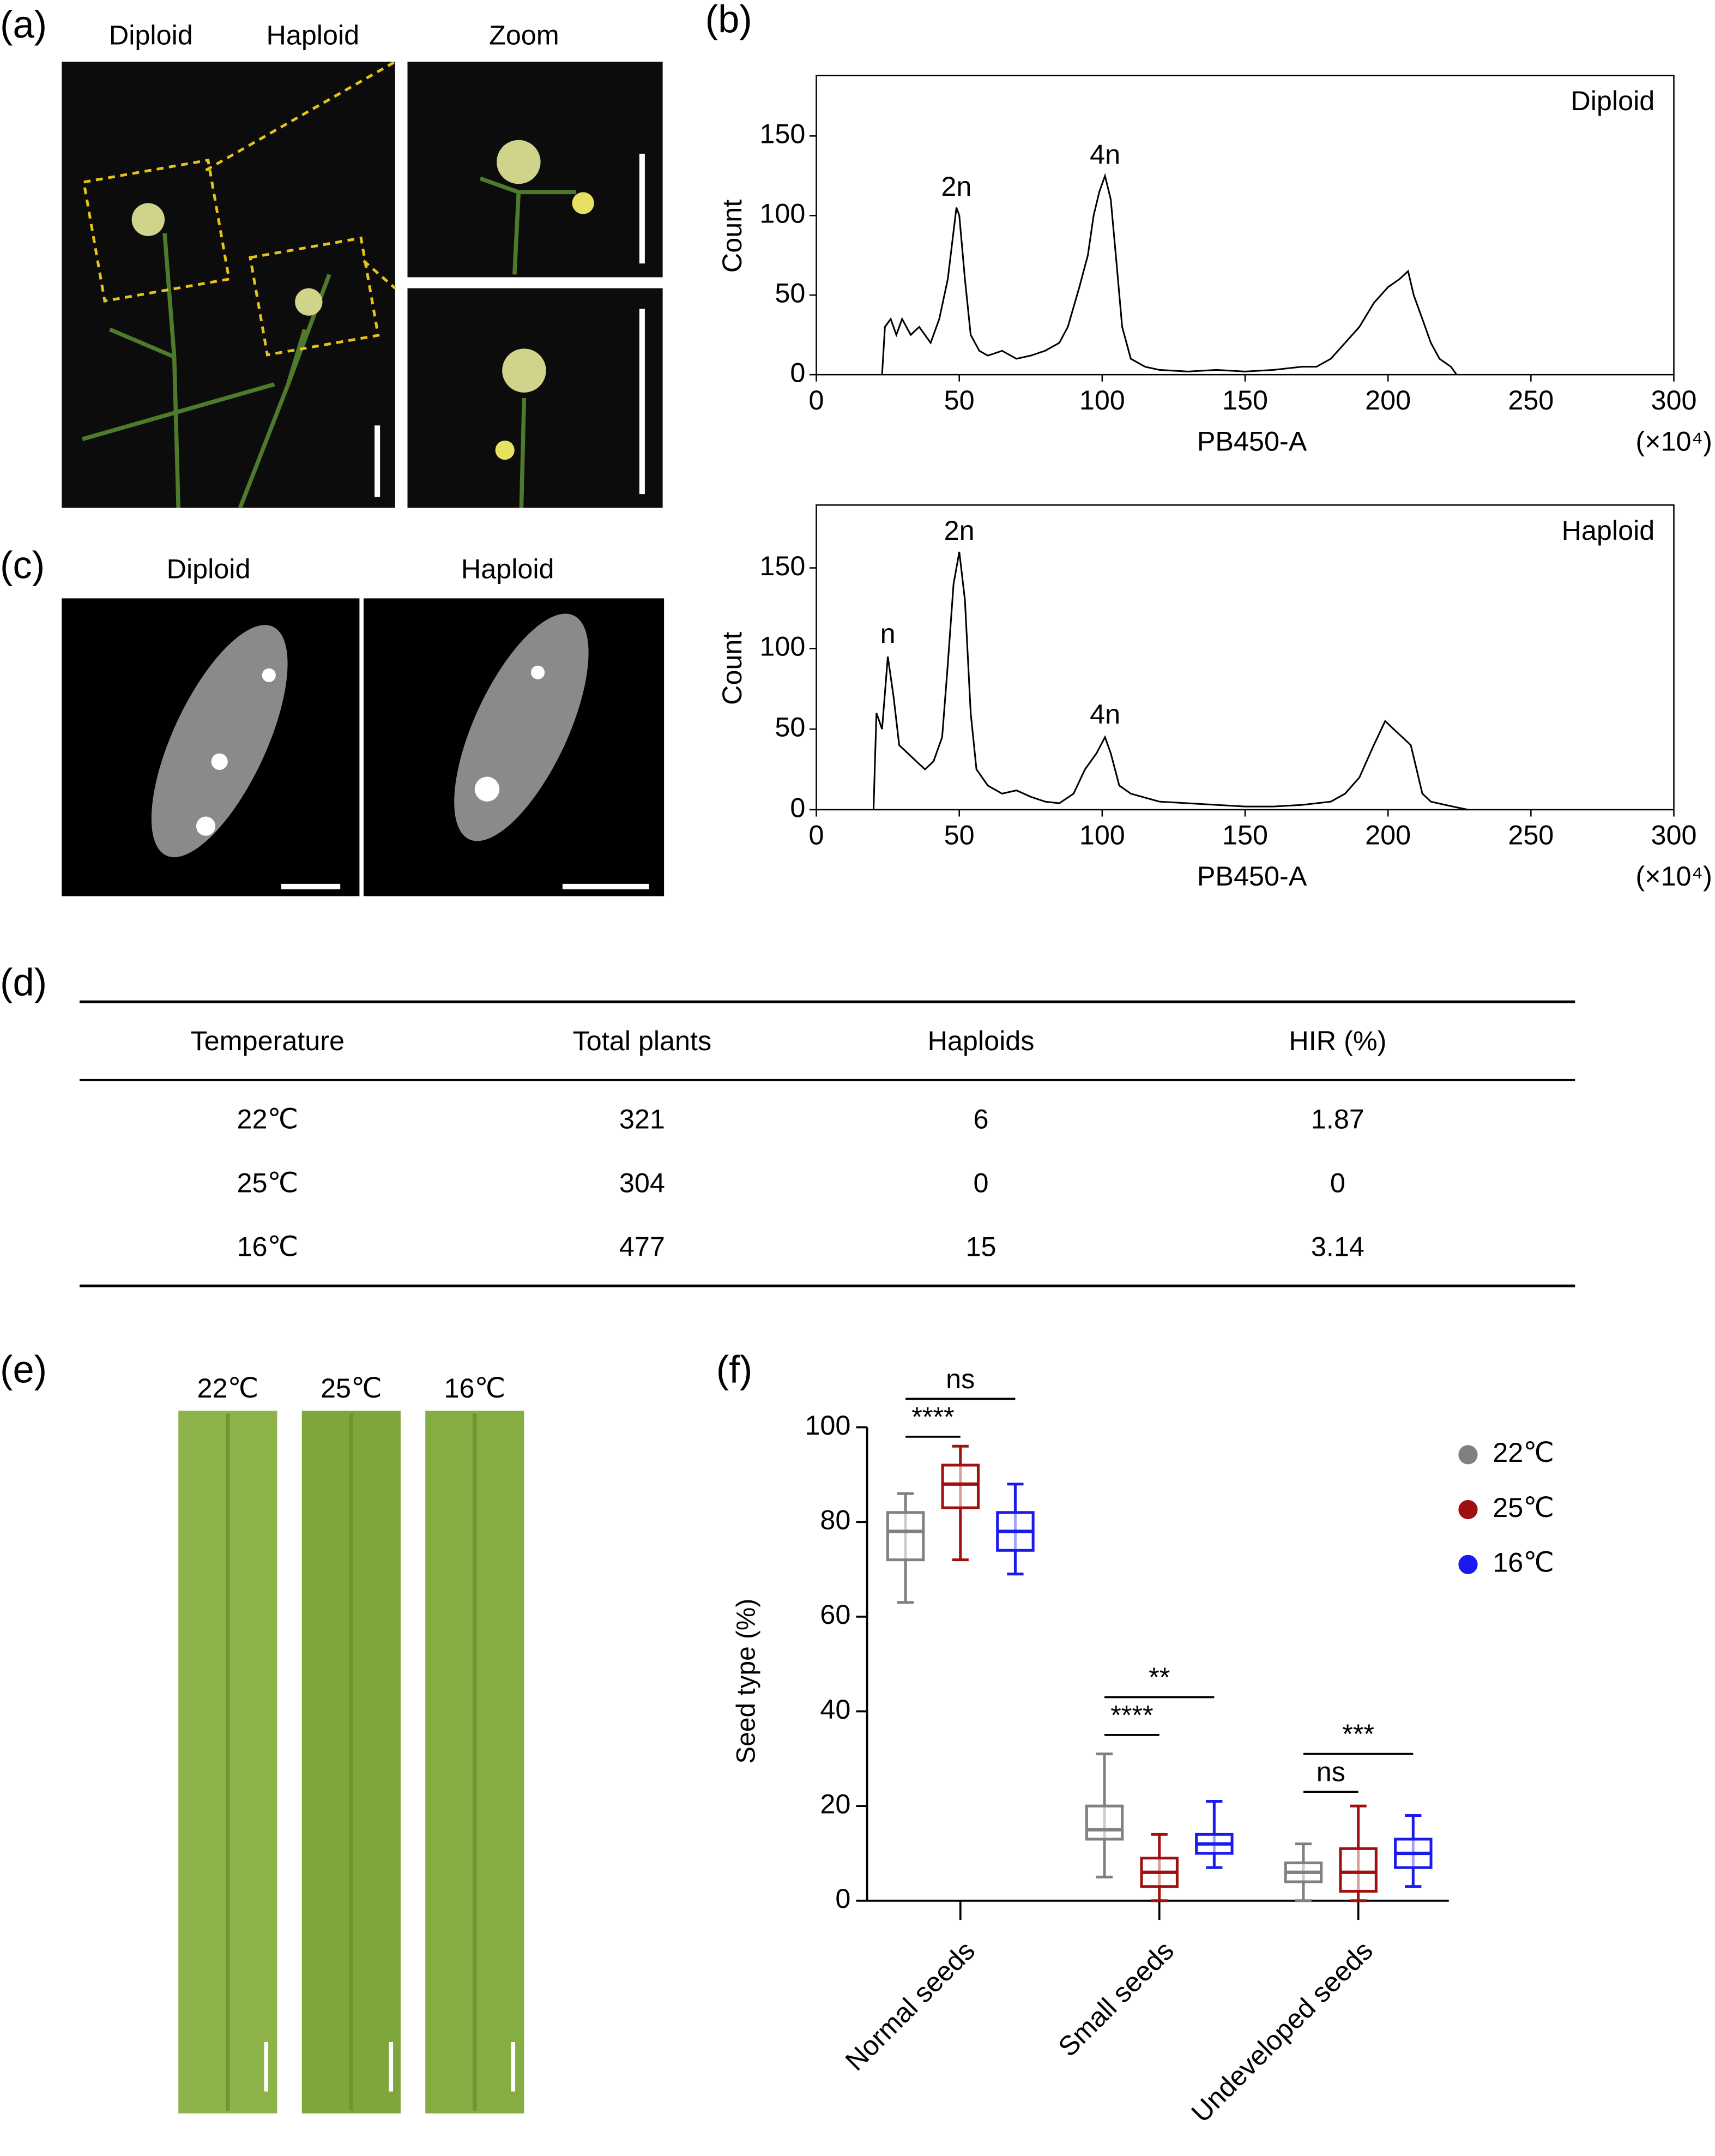 The width and height of the screenshot is (1715, 2156). Describe the element at coordinates (23, 982) in the screenshot. I see `panel-label: (d)` at that location.